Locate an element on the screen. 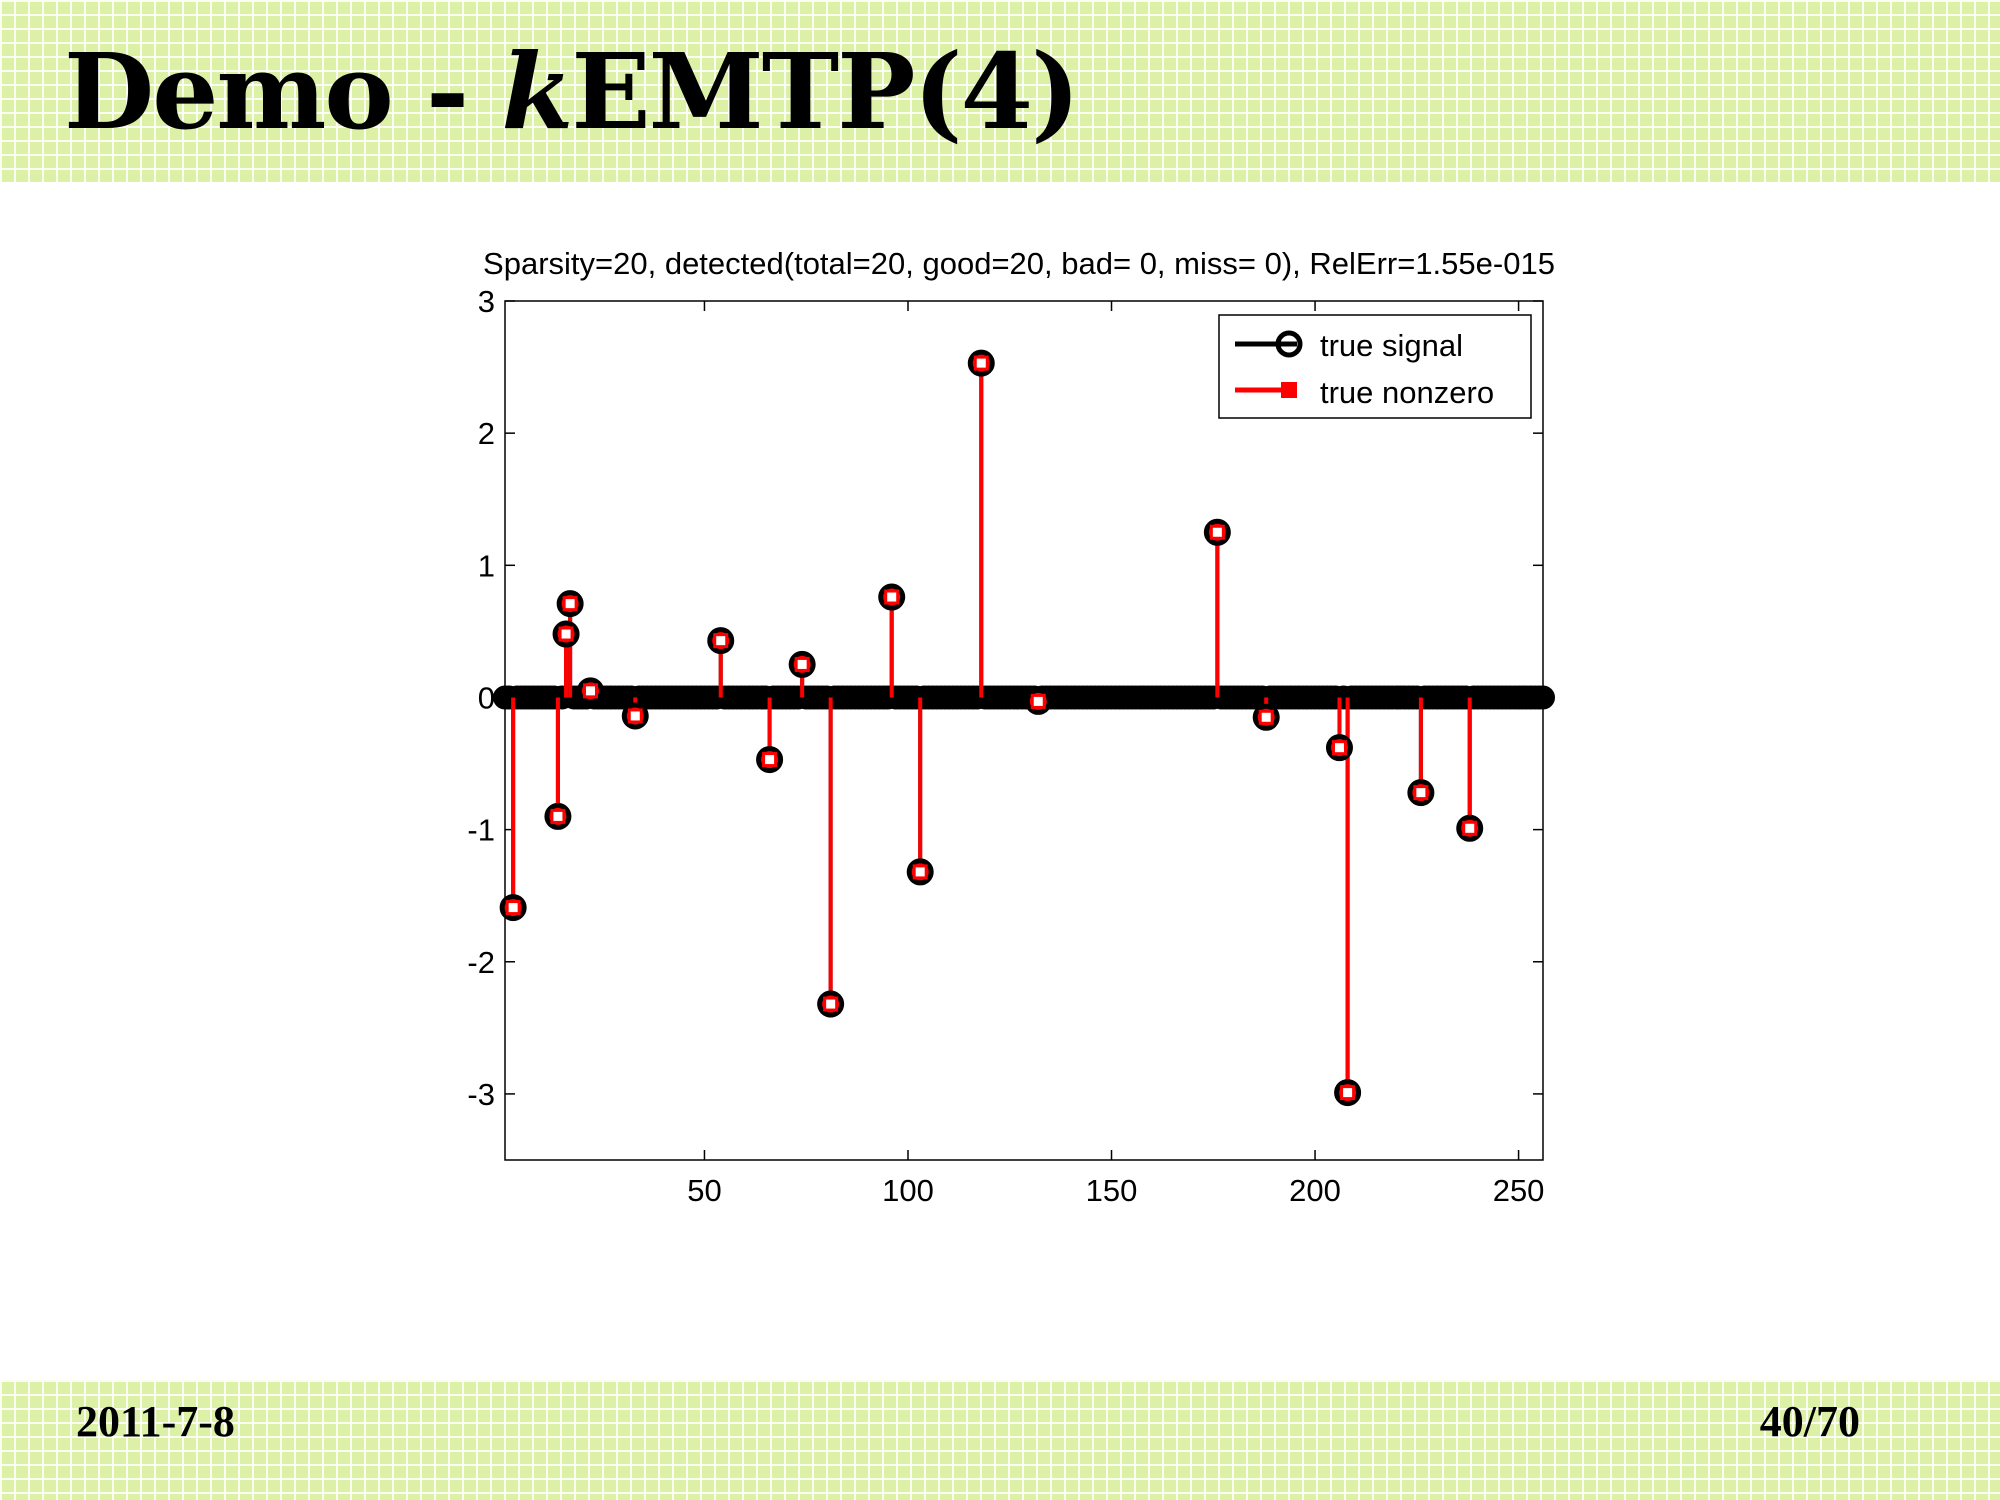  y-tick-label: -1 is located at coordinates (481, 830).